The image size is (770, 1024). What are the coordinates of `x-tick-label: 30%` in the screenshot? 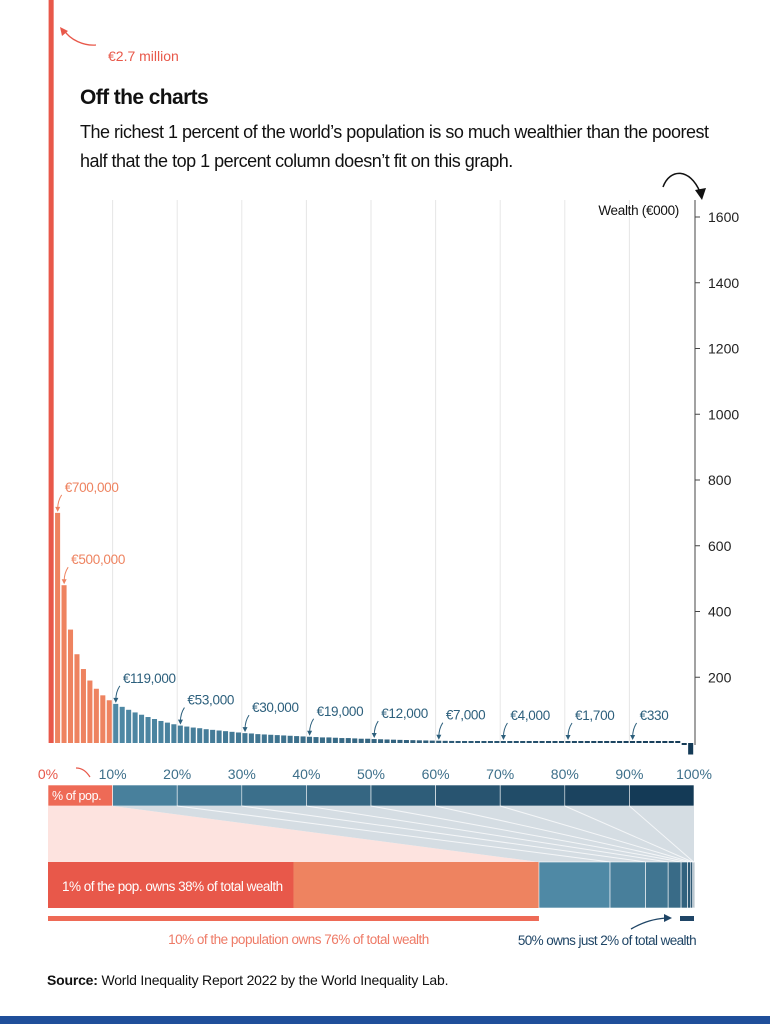 It's located at (242, 774).